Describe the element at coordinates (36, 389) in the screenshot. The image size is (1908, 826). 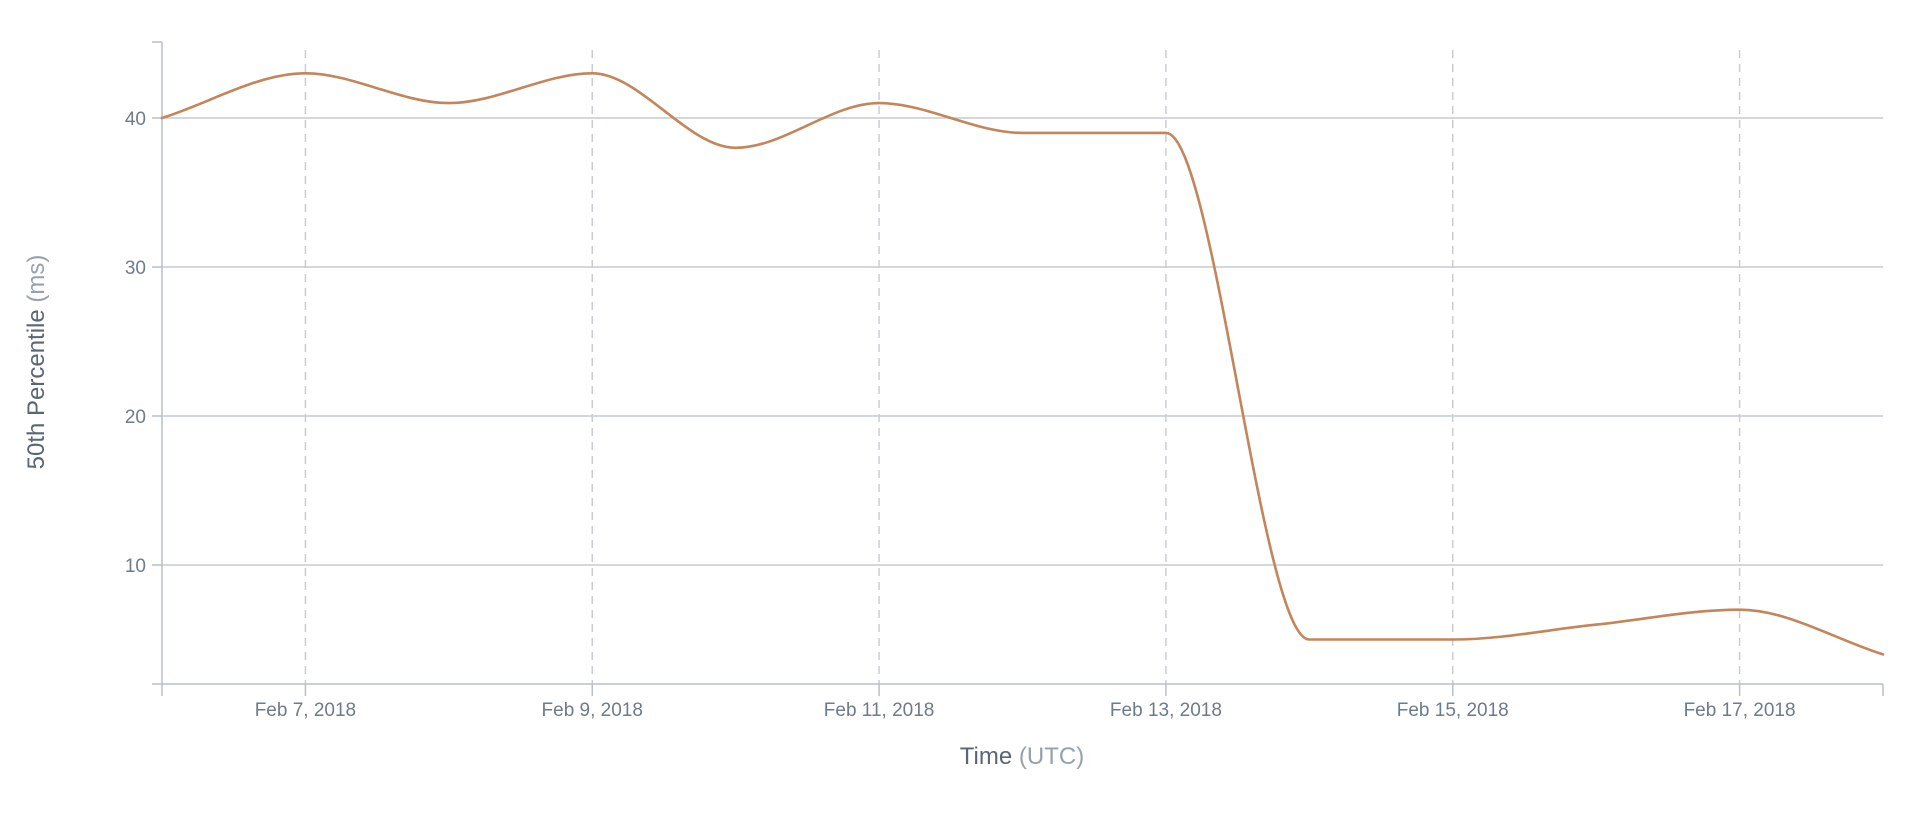
I see `y-axis-title-main: 50th Percentile` at that location.